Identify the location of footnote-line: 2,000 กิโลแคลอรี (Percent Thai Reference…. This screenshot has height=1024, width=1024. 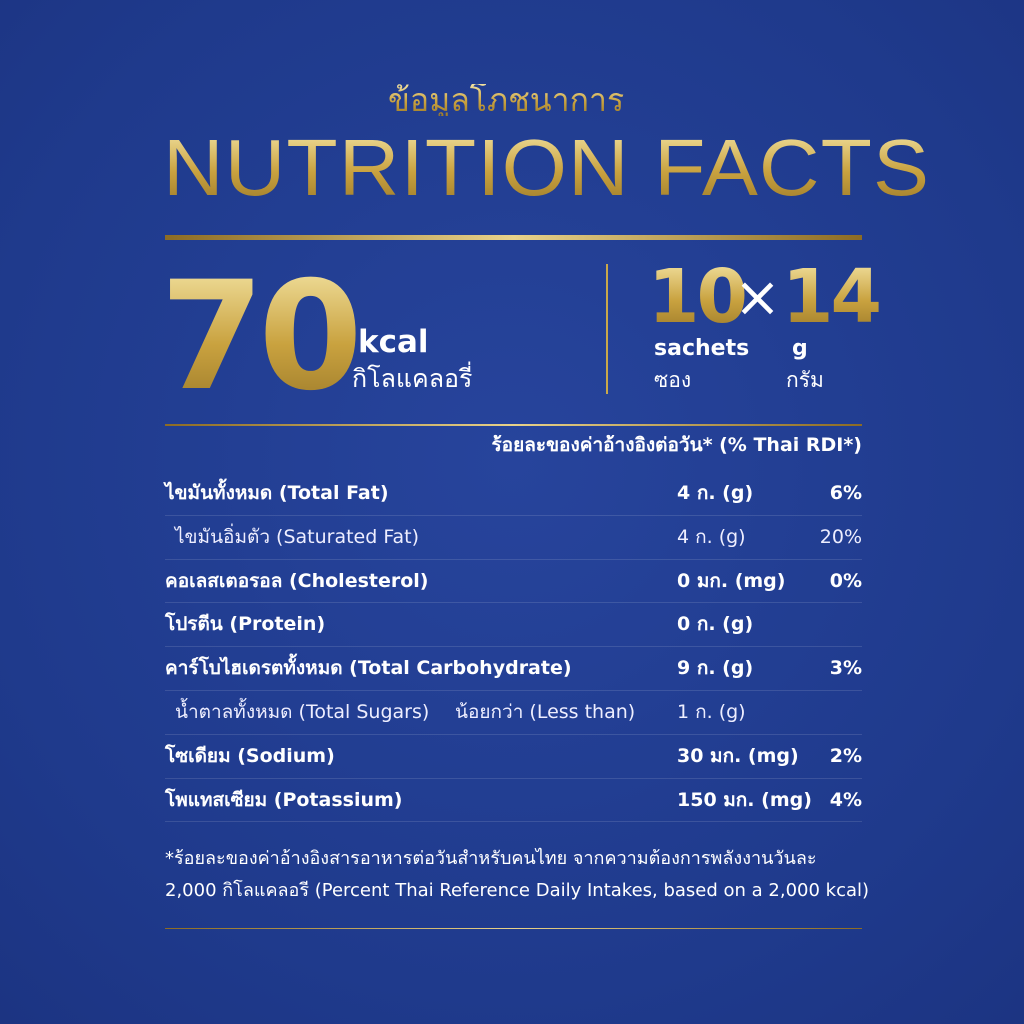
(517, 890).